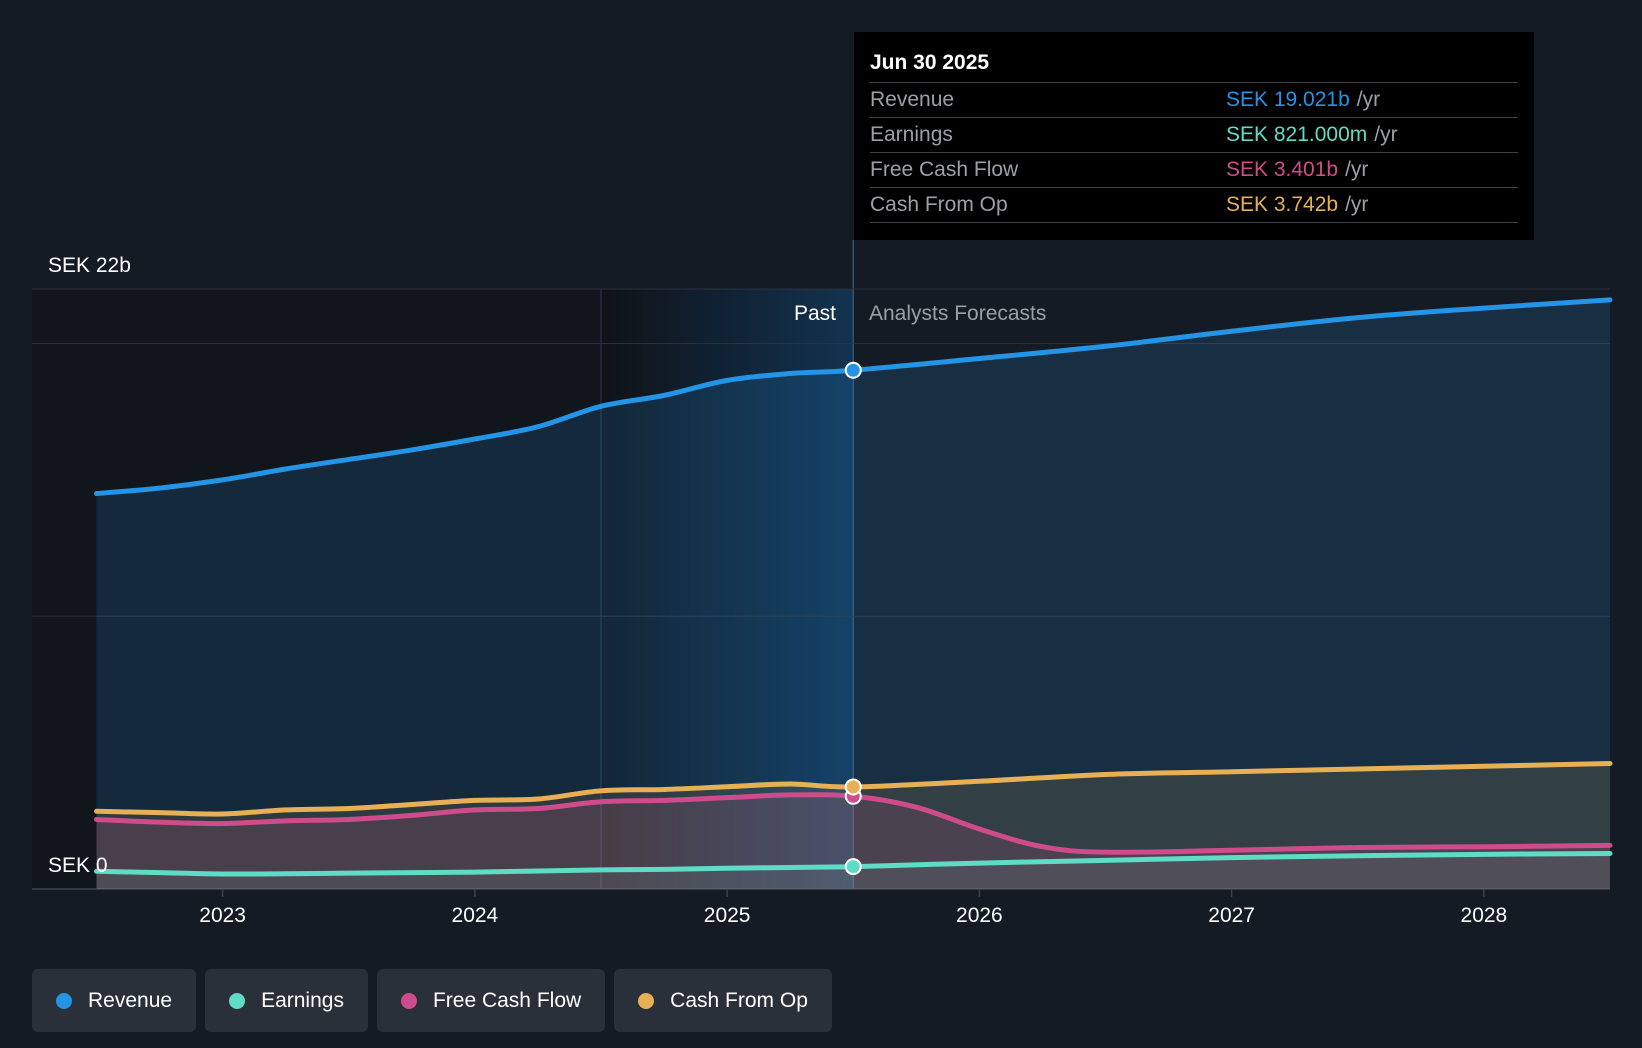 Image resolution: width=1642 pixels, height=1048 pixels. What do you see at coordinates (979, 915) in the screenshot?
I see `x-tick-label: 2026` at bounding box center [979, 915].